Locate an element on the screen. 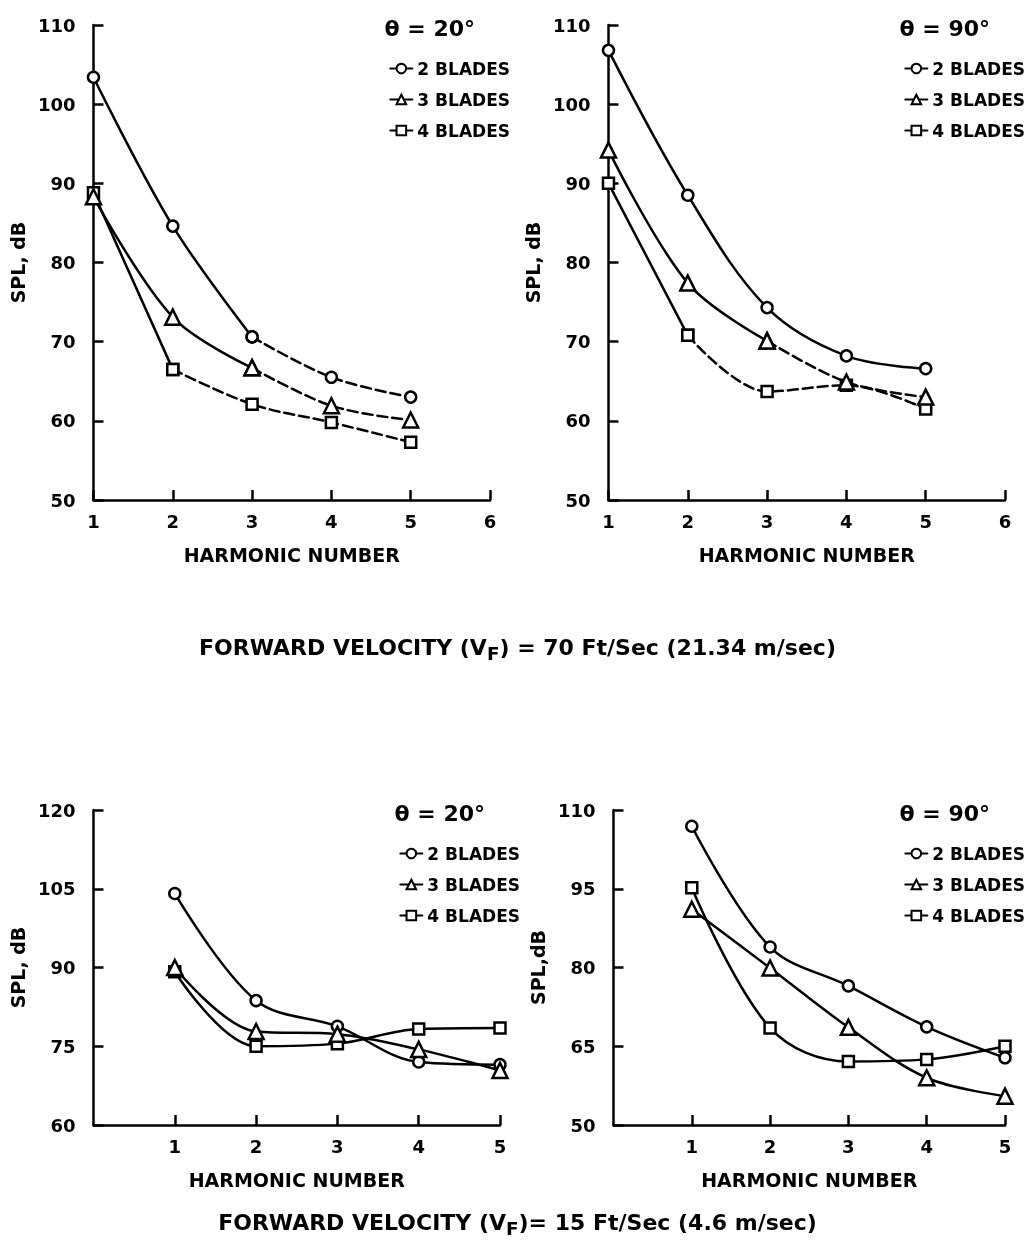 This screenshot has width=1035, height=1257. y-tick-label: 75 is located at coordinates (63, 1046).